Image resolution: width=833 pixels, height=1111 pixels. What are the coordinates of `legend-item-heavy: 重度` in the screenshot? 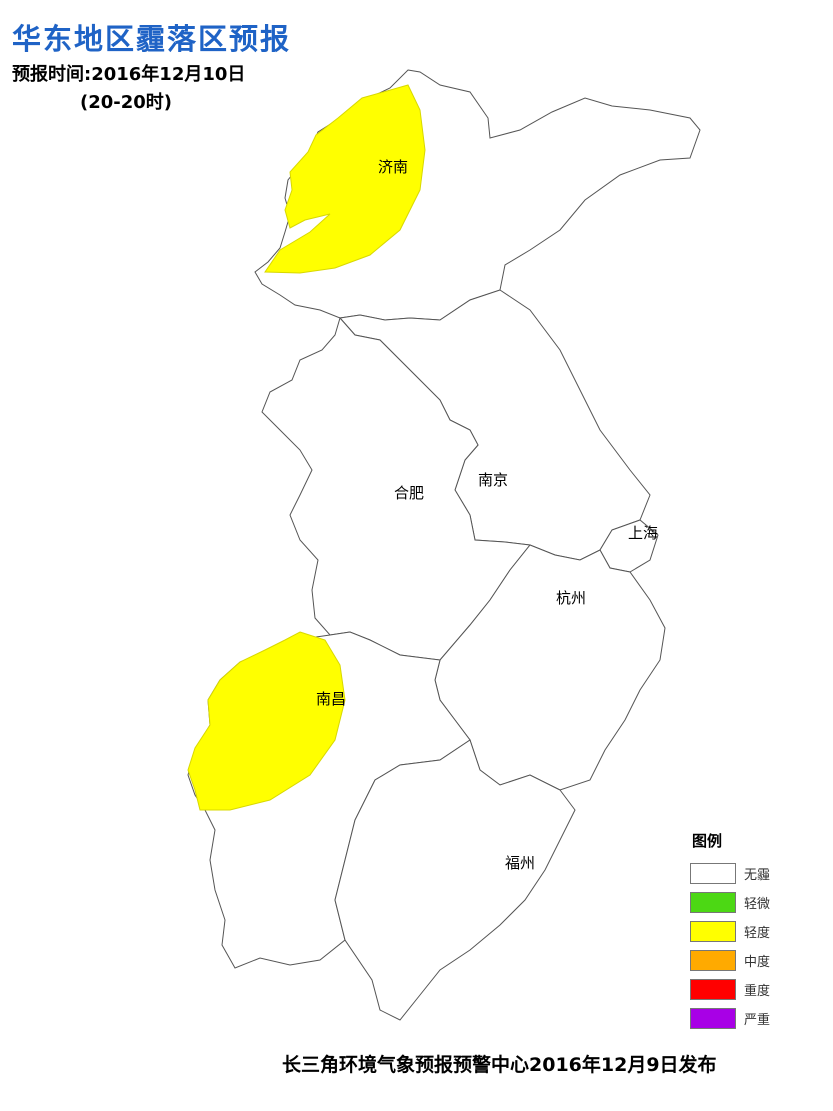 It's located at (730, 989).